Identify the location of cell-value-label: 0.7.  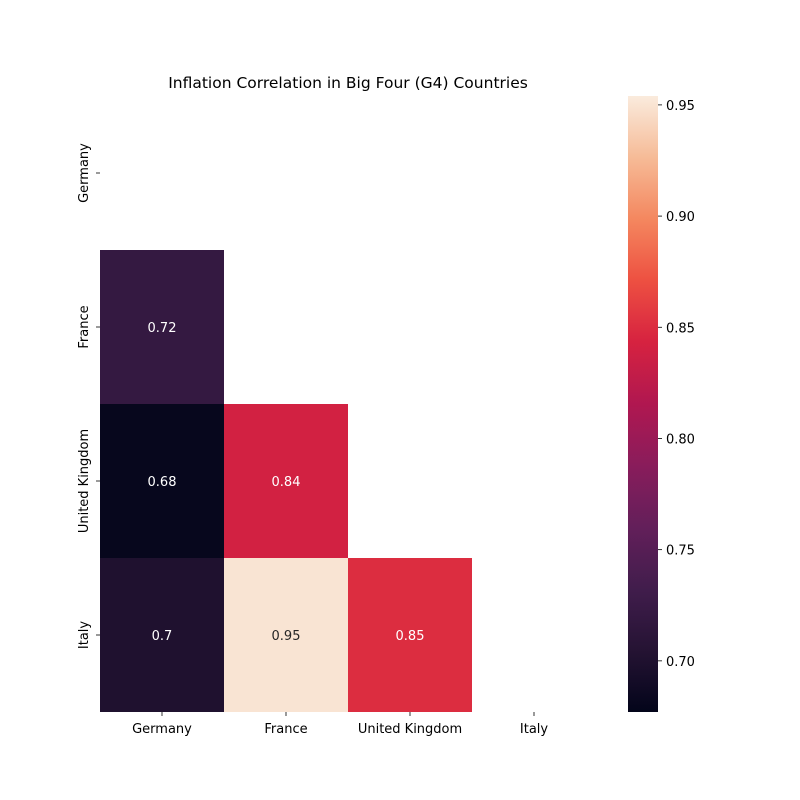
(162, 636).